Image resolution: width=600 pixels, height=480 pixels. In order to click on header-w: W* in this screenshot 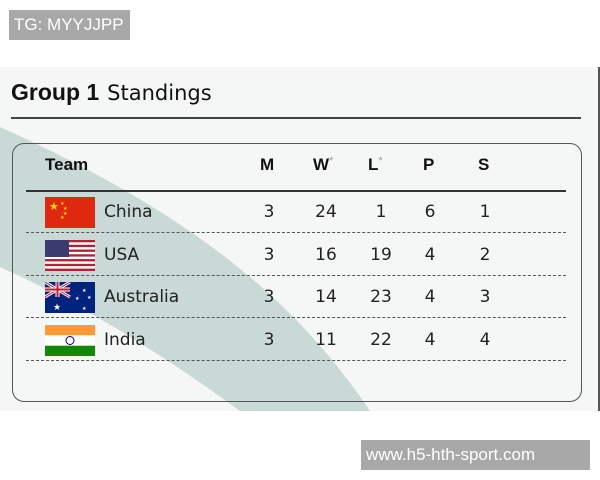, I will do `click(323, 164)`.